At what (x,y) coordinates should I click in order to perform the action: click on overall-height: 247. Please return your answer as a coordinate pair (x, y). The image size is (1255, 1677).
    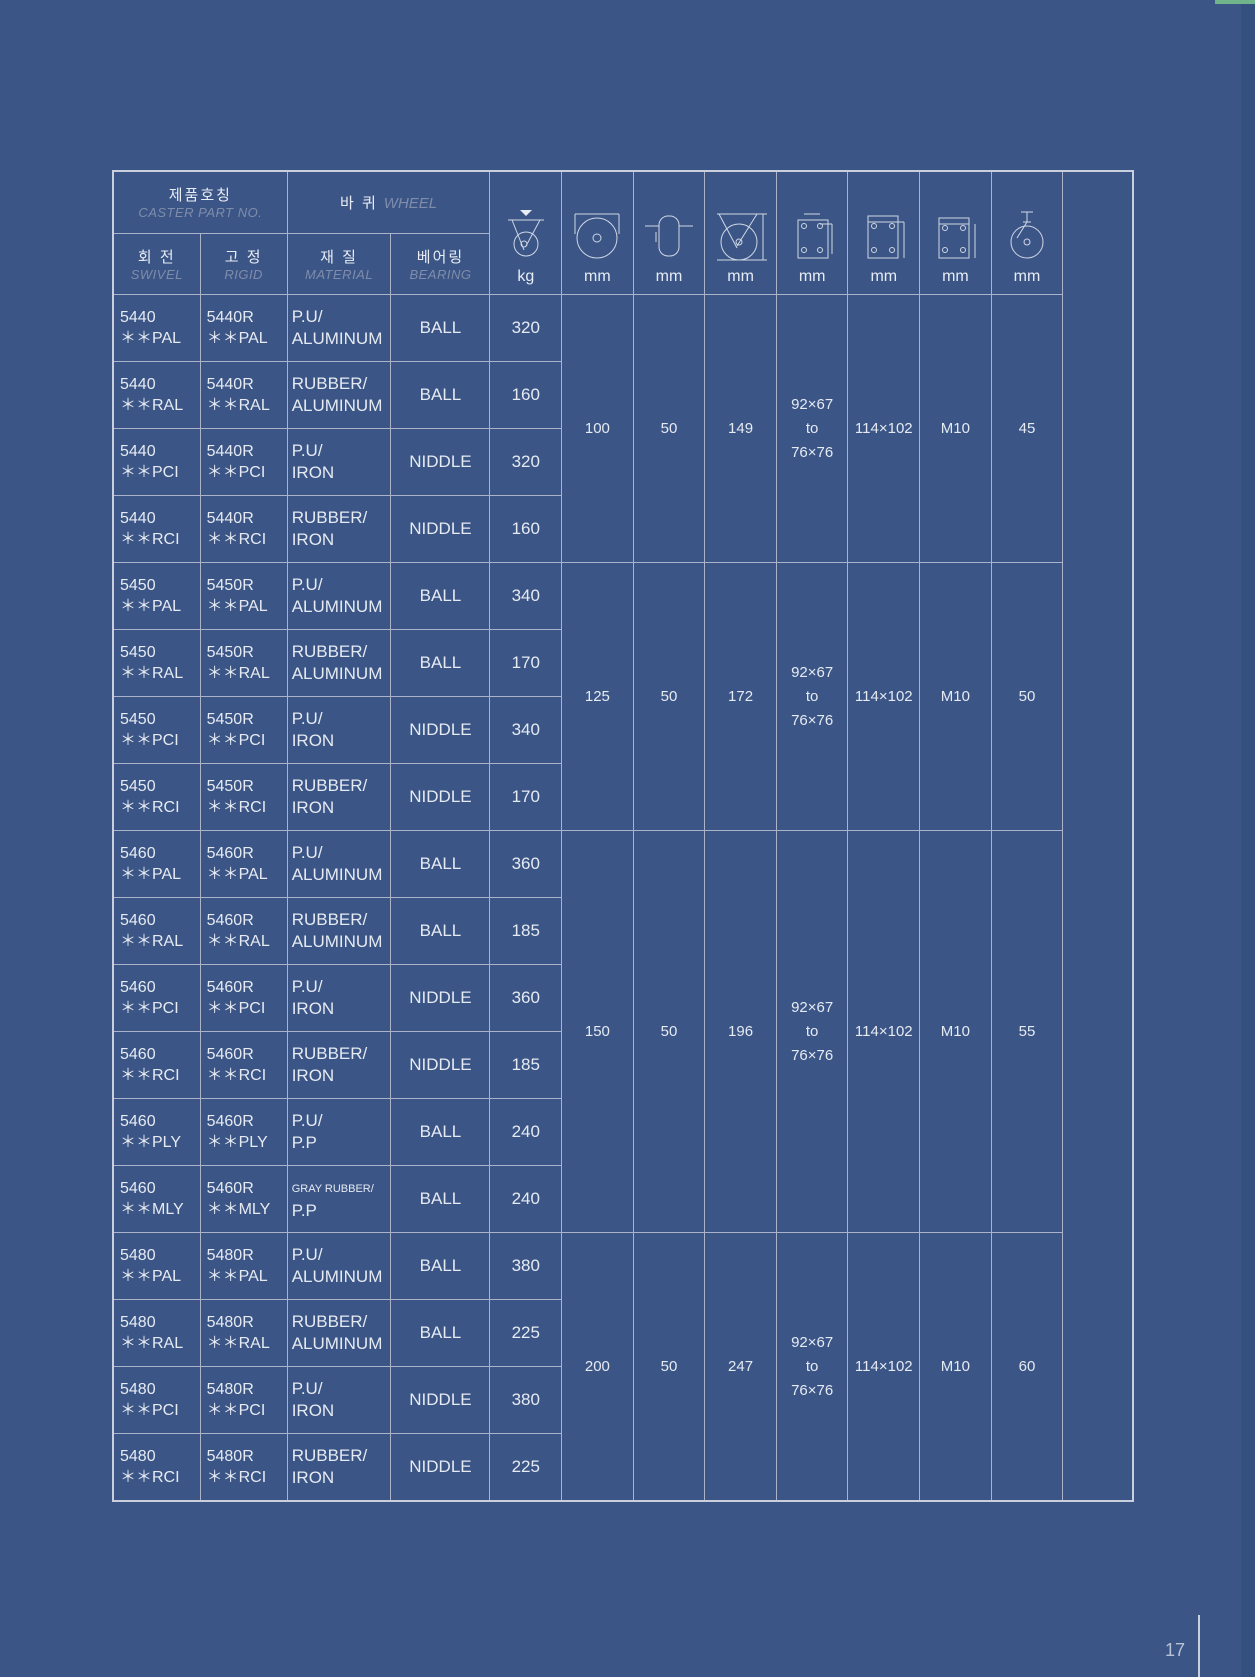
    Looking at the image, I should click on (740, 1367).